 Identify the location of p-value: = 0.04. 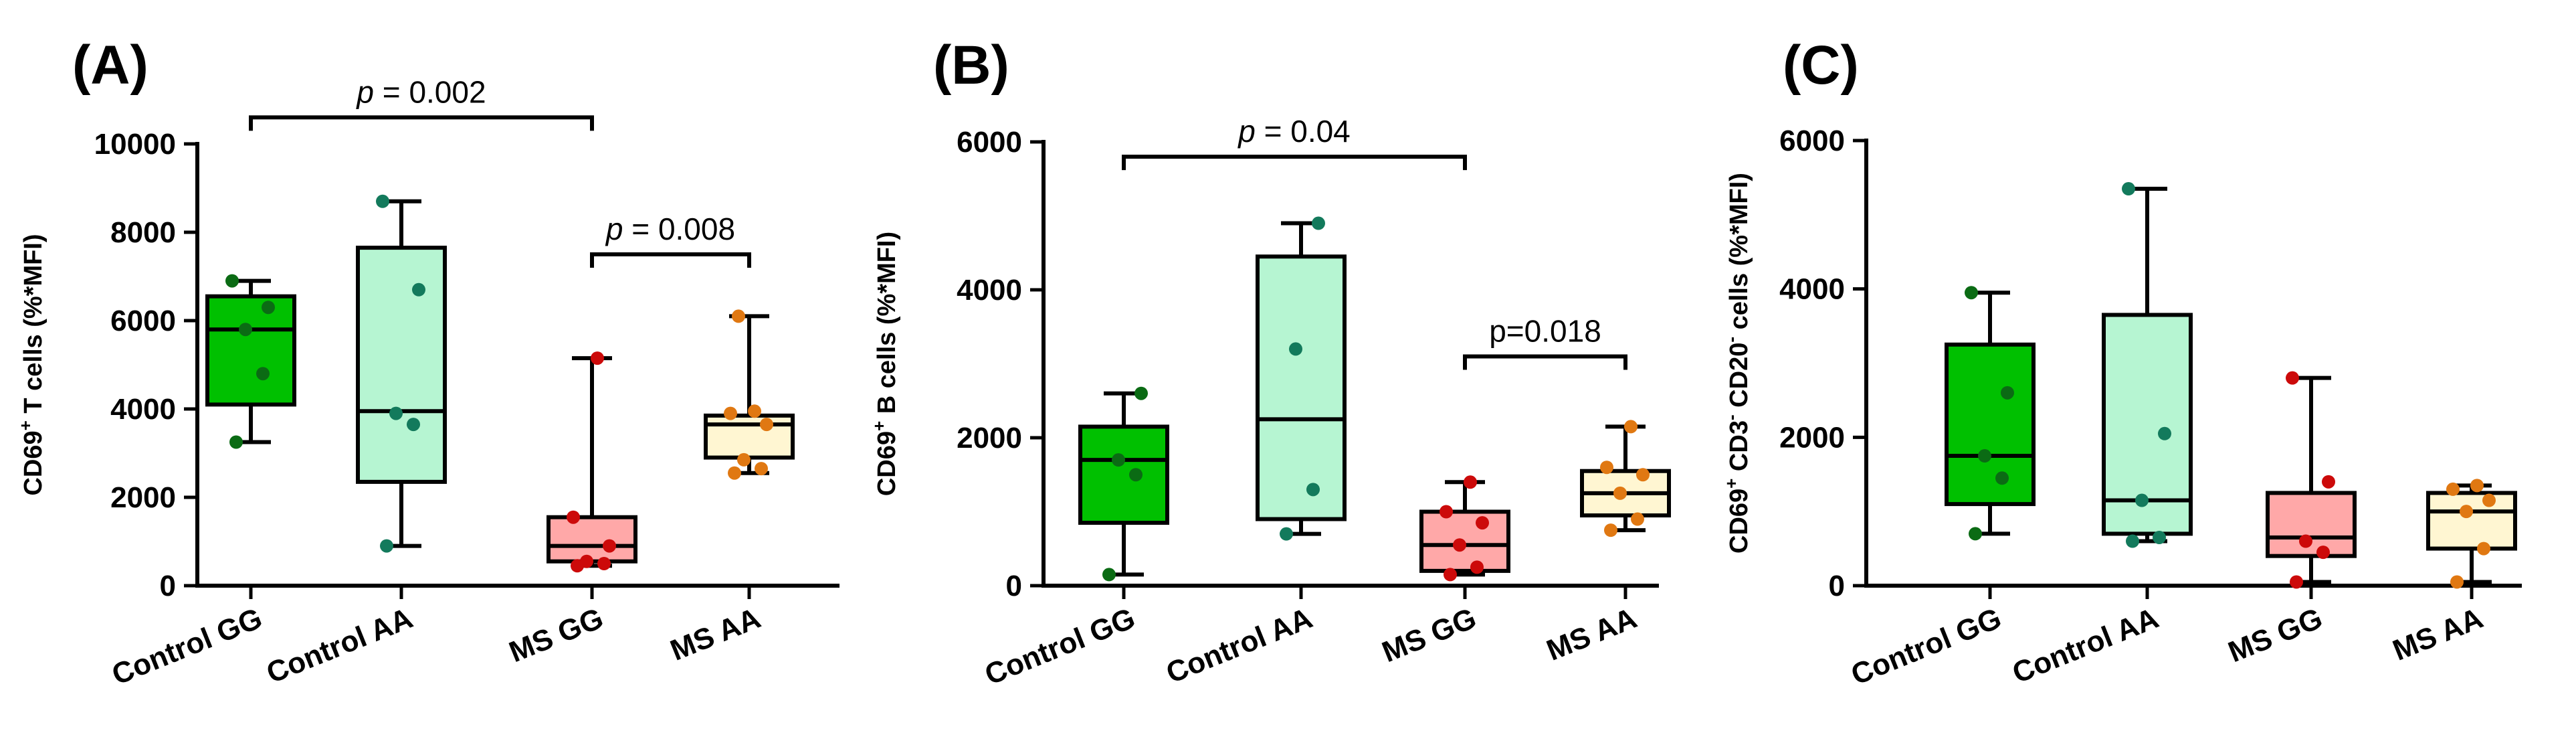
(1303, 131).